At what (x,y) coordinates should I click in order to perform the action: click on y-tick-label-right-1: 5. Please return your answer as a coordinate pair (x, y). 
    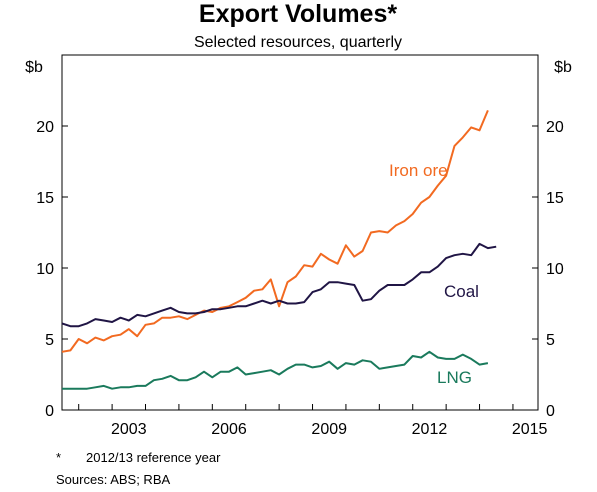
    Looking at the image, I should click on (550, 340).